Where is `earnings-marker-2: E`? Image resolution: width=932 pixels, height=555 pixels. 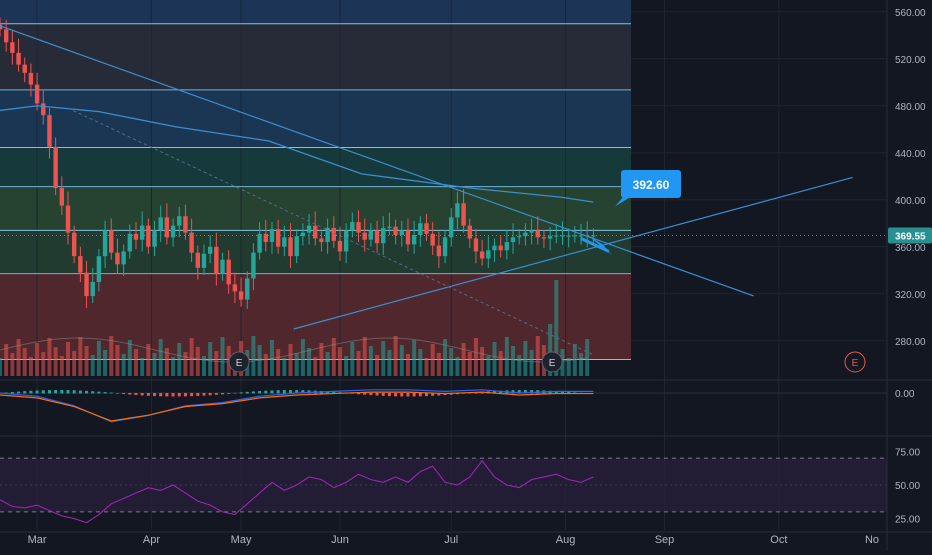
earnings-marker-2: E is located at coordinates (855, 362).